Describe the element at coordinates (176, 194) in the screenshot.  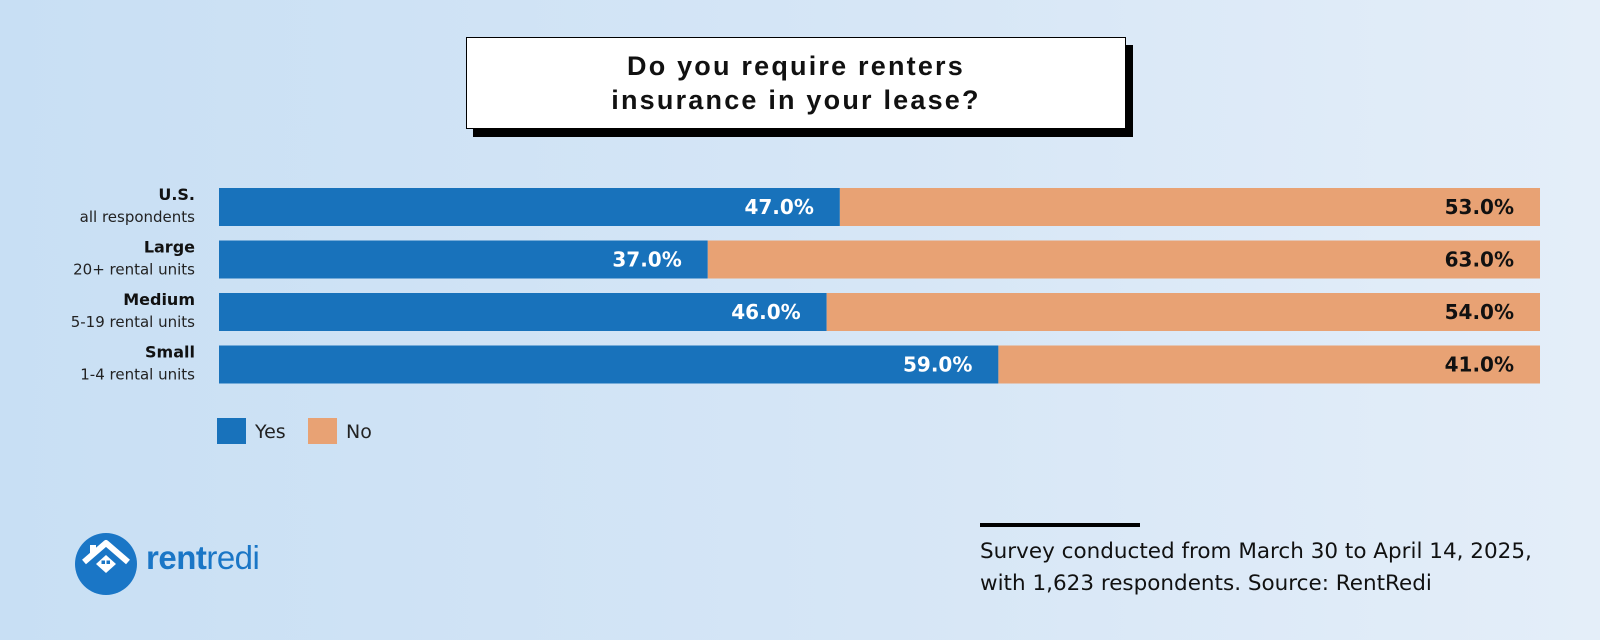
I see `category-label-0: U.S.` at that location.